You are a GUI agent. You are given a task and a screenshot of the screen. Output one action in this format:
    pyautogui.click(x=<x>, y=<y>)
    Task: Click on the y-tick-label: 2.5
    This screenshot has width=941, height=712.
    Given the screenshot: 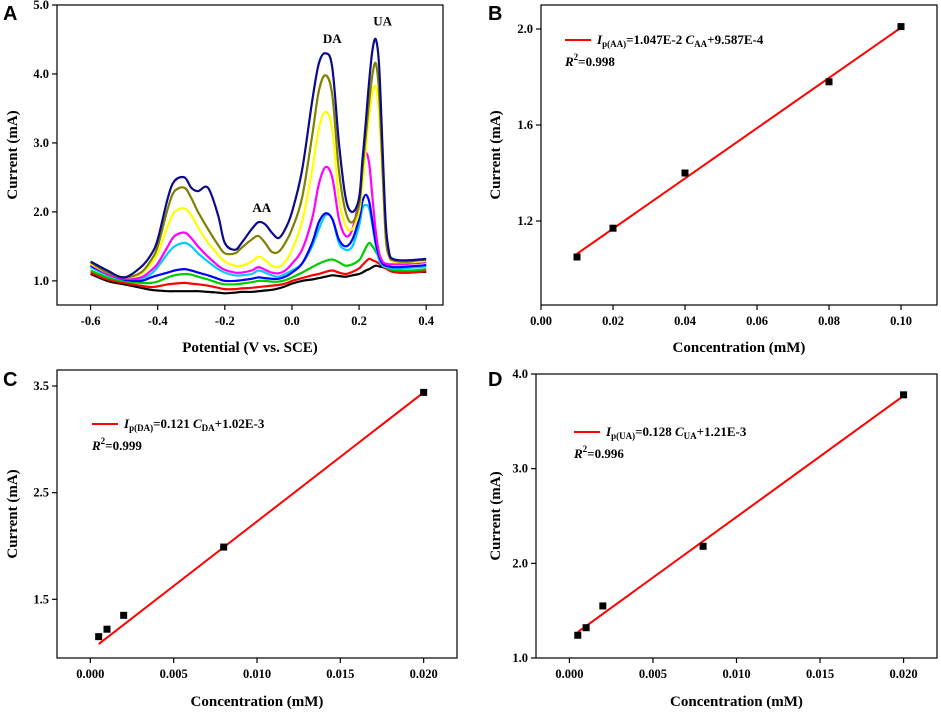 What is the action you would take?
    pyautogui.click(x=41, y=493)
    